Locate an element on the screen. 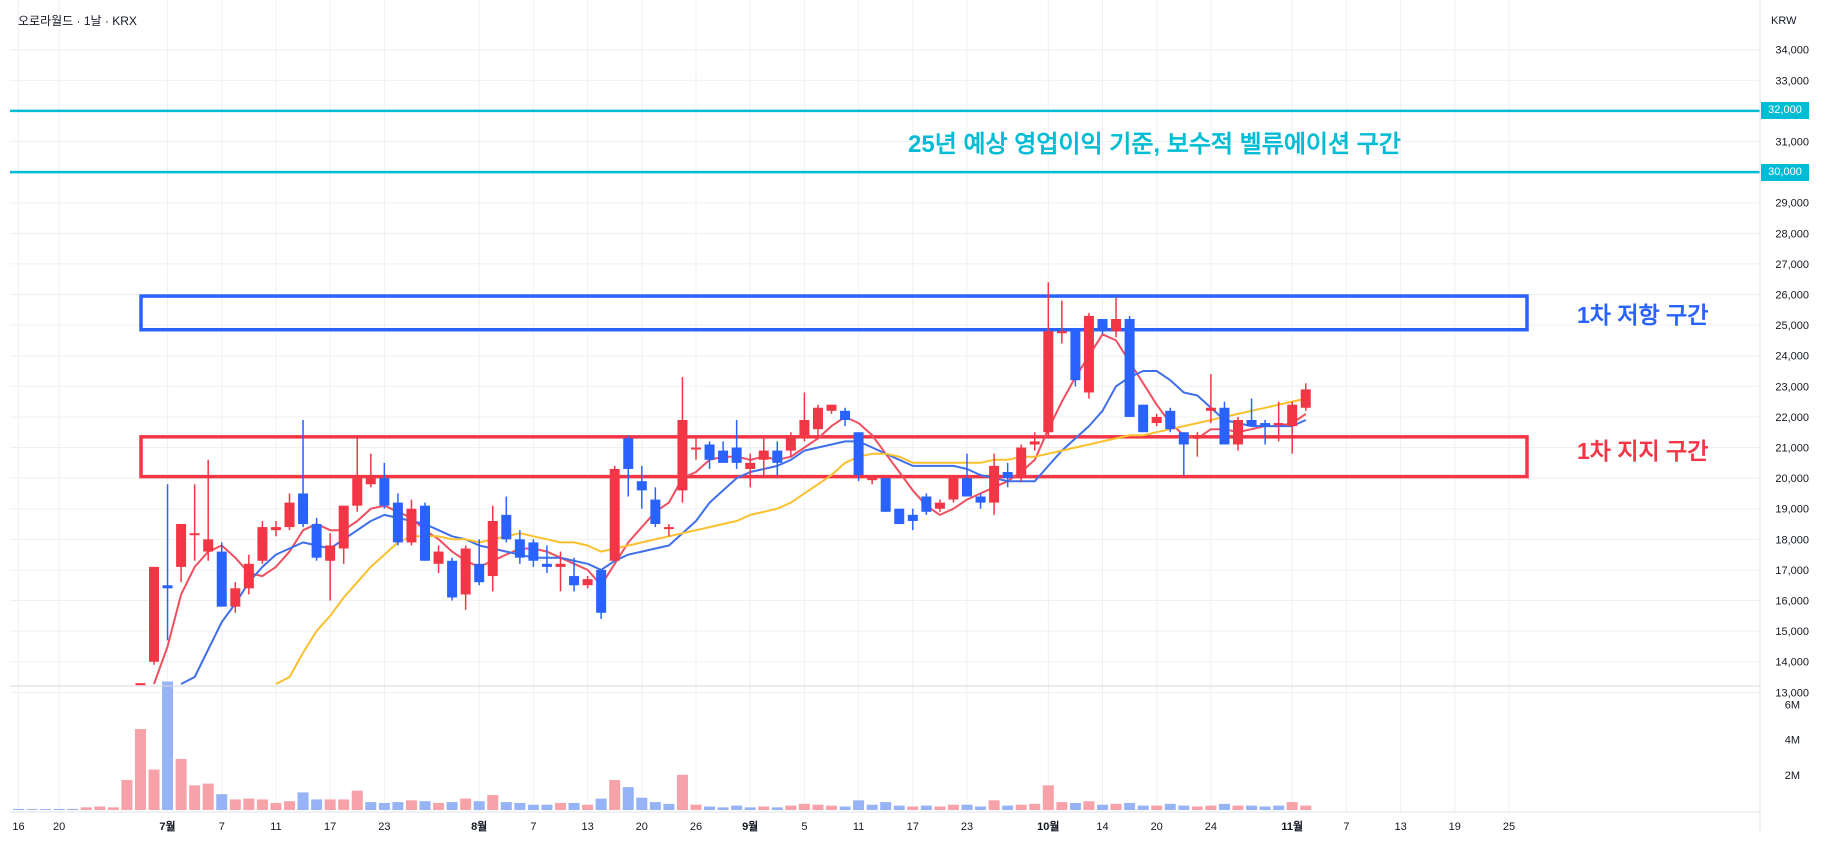 Image resolution: width=1827 pixels, height=848 pixels. currency-label: KRW is located at coordinates (1784, 21).